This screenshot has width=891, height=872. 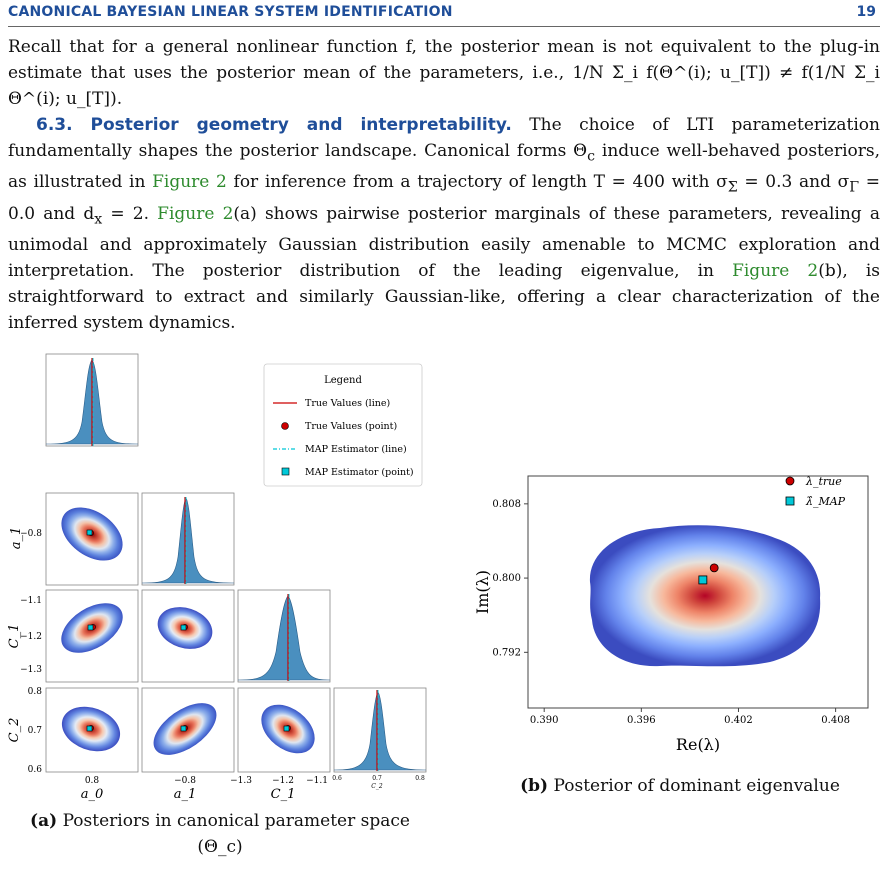 What do you see at coordinates (815, 491) in the screenshot?
I see `legend-b: λ_true λ̂_MAP` at bounding box center [815, 491].